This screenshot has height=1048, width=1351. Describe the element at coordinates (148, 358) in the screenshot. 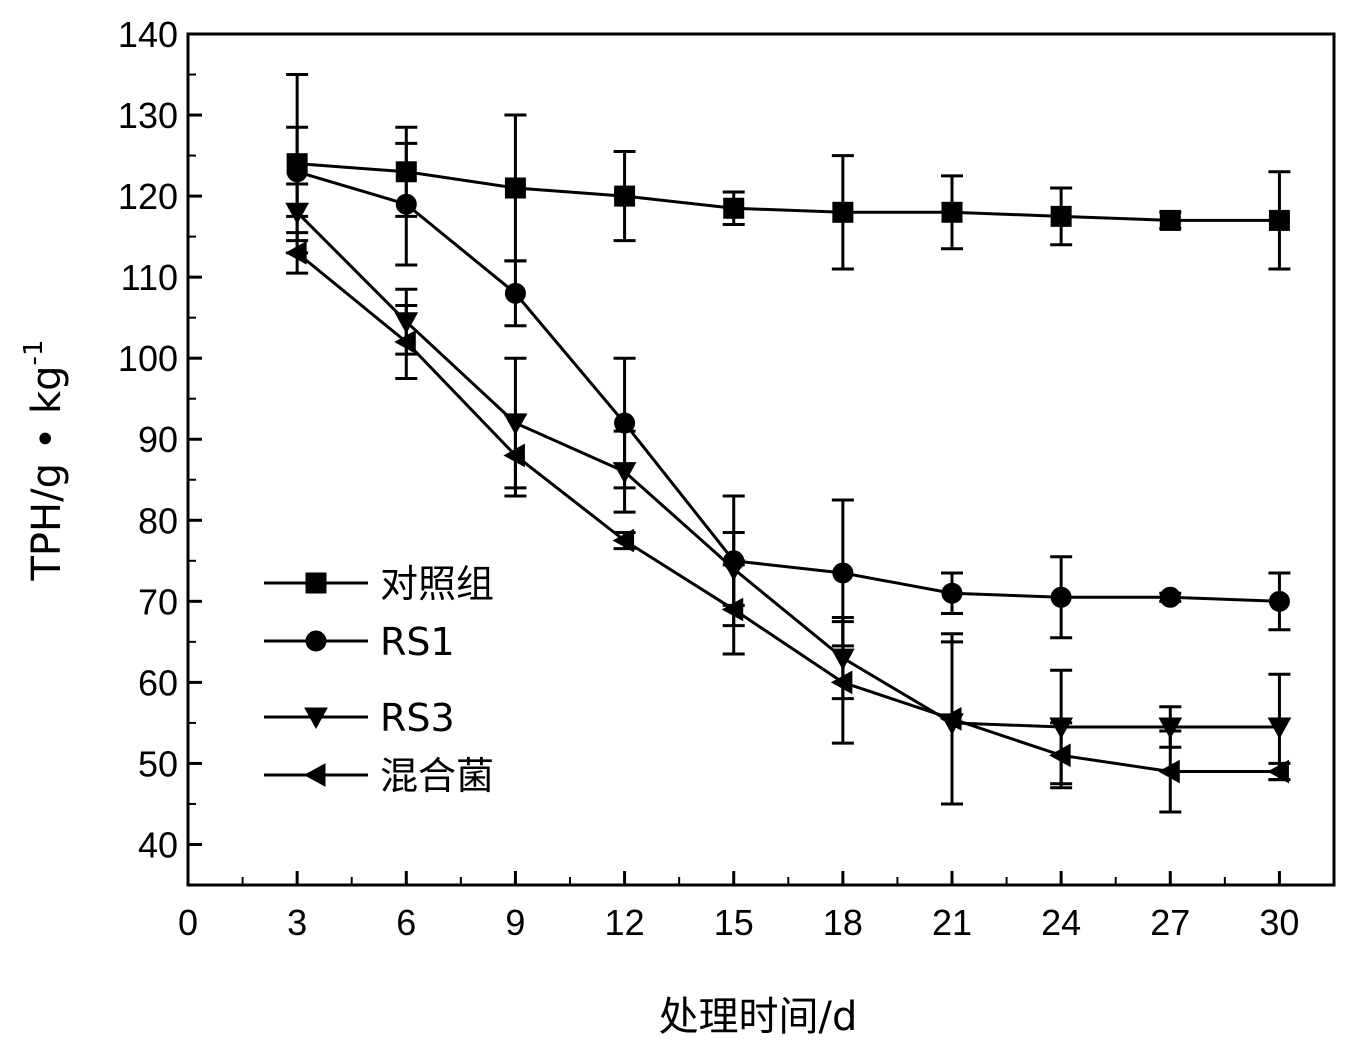

I see `y-tick-label: 100` at that location.